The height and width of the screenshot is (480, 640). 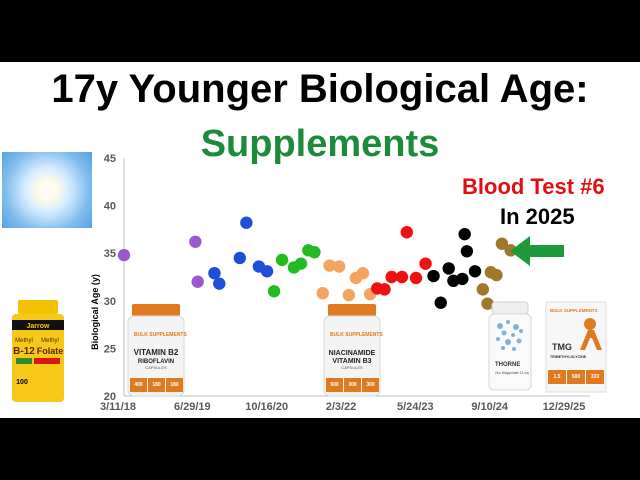 What do you see at coordinates (564, 407) in the screenshot?
I see `x-tick-label: 12/29/25` at bounding box center [564, 407].